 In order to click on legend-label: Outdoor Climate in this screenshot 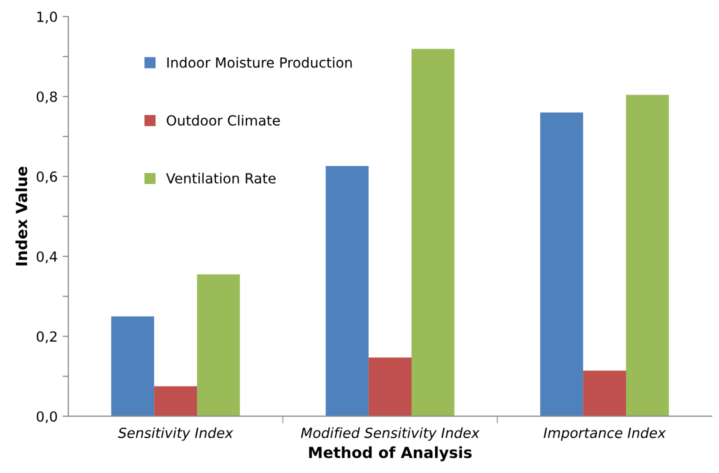, I will do `click(223, 120)`.